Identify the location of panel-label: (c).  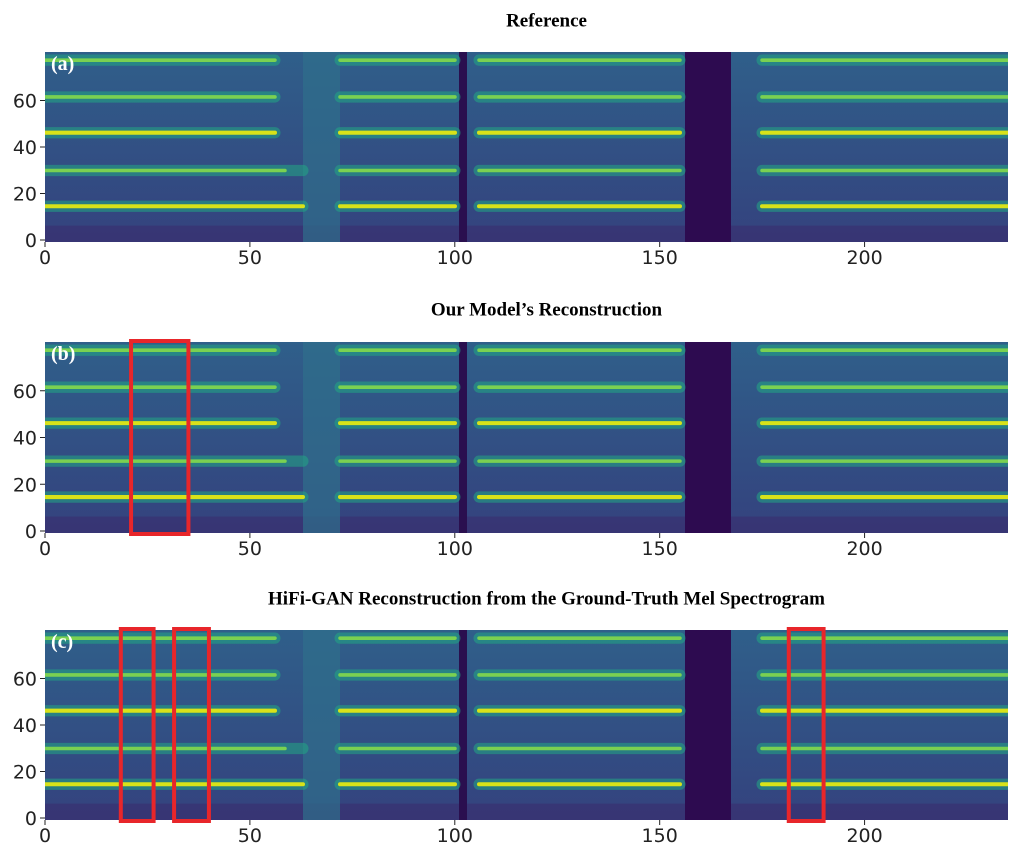
(62, 642).